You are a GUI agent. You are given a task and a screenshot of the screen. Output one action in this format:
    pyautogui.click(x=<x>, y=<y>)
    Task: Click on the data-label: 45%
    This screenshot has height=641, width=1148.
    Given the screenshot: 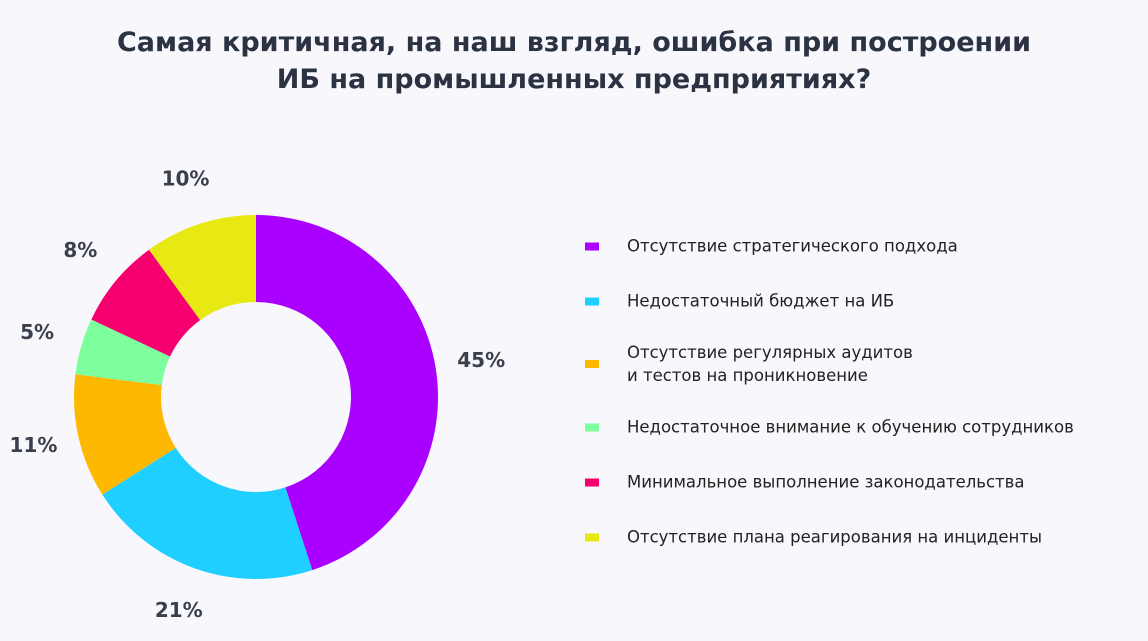 What is the action you would take?
    pyautogui.click(x=481, y=360)
    